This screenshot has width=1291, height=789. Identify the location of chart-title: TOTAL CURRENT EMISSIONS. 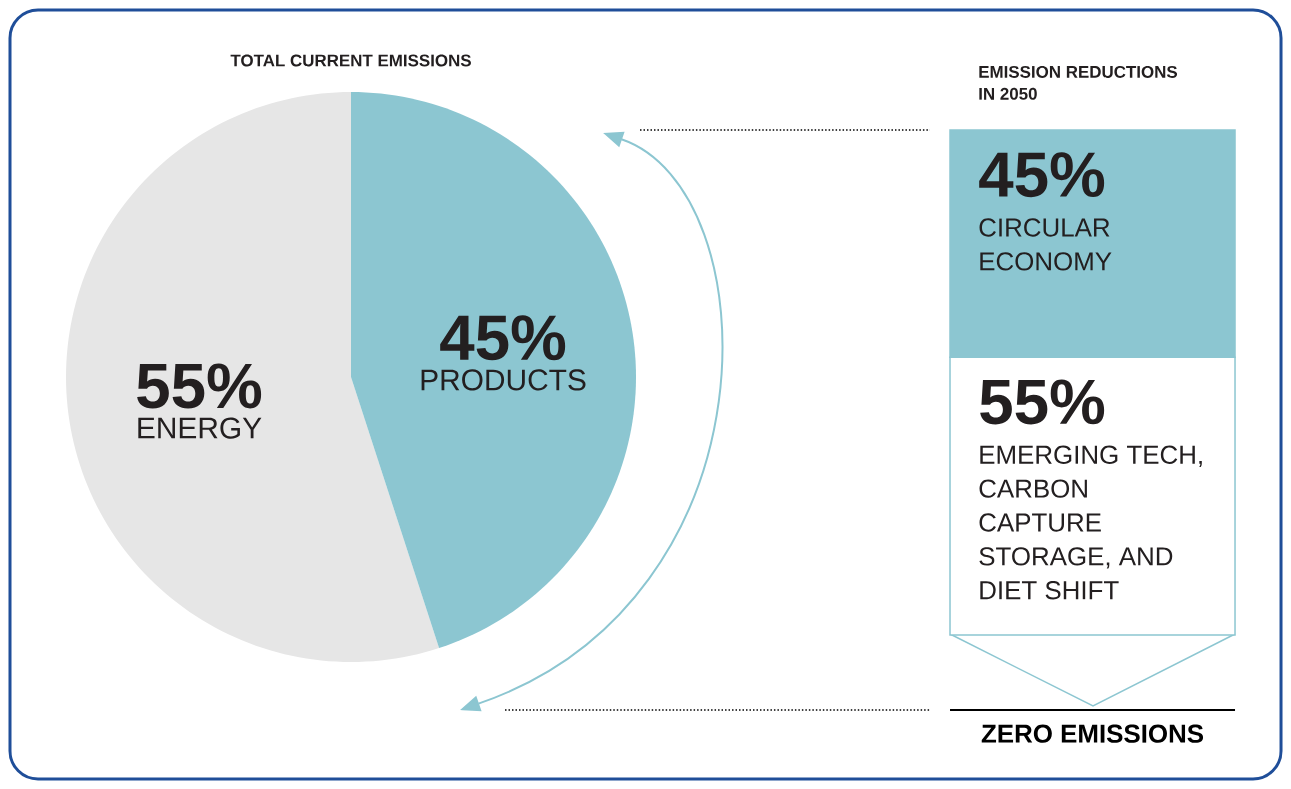
(350, 60).